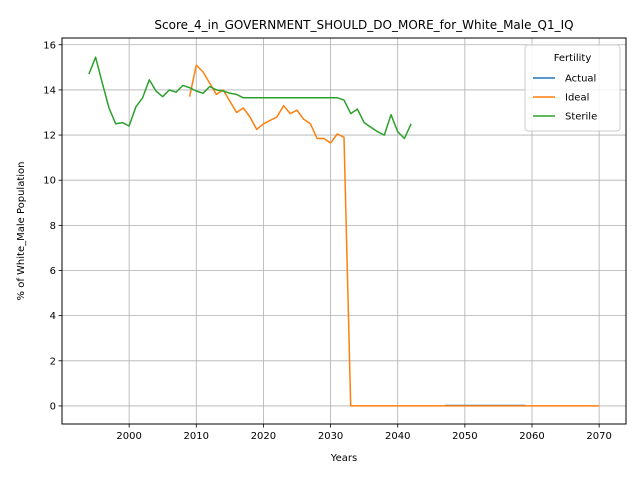 This screenshot has height=480, width=640. I want to click on x-tick-label: 2040, so click(397, 436).